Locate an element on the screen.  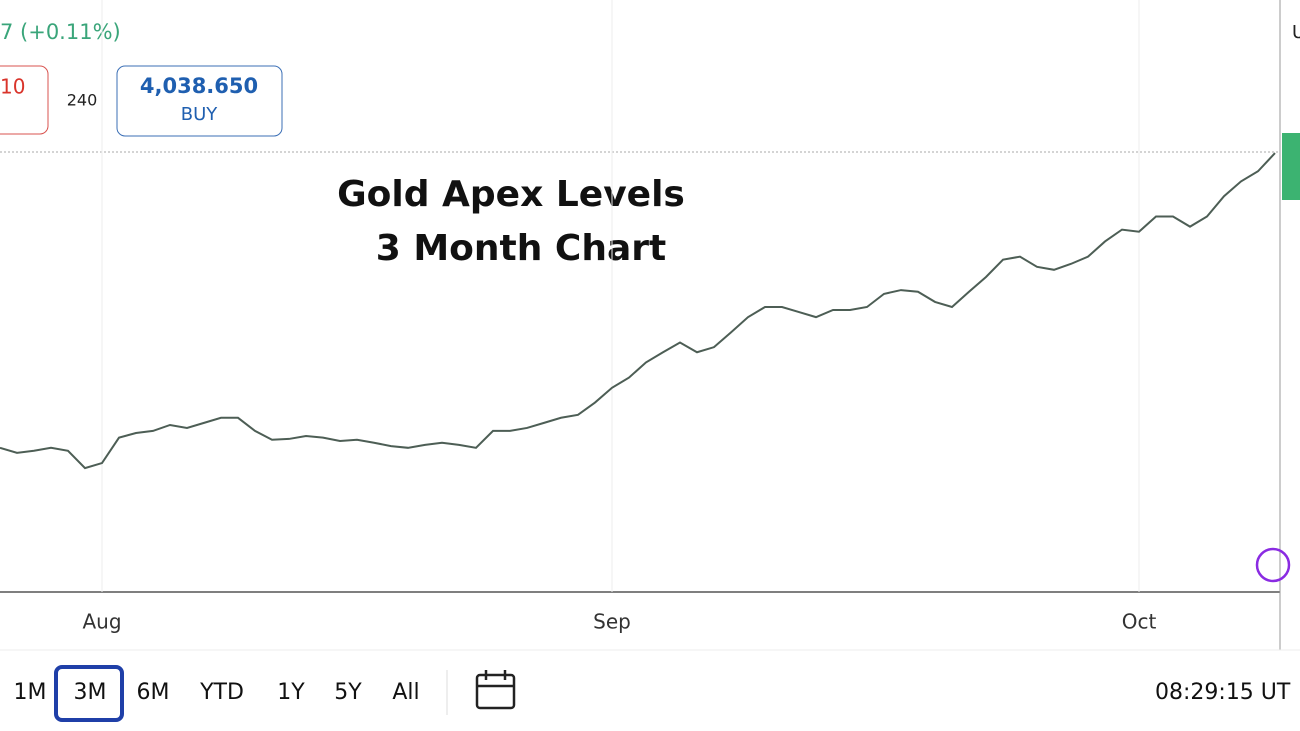
chart-title: Gold Apex Levels is located at coordinates (511, 194).